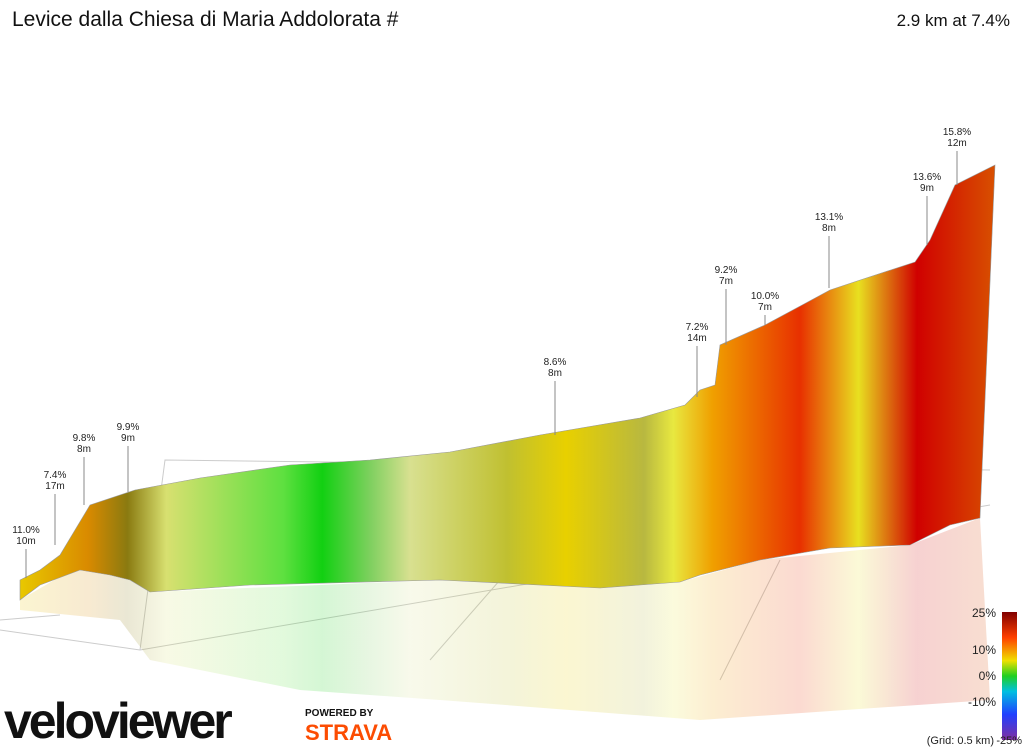 This screenshot has height=755, width=1024. What do you see at coordinates (765, 296) in the screenshot?
I see `grade-label: 10.0%` at bounding box center [765, 296].